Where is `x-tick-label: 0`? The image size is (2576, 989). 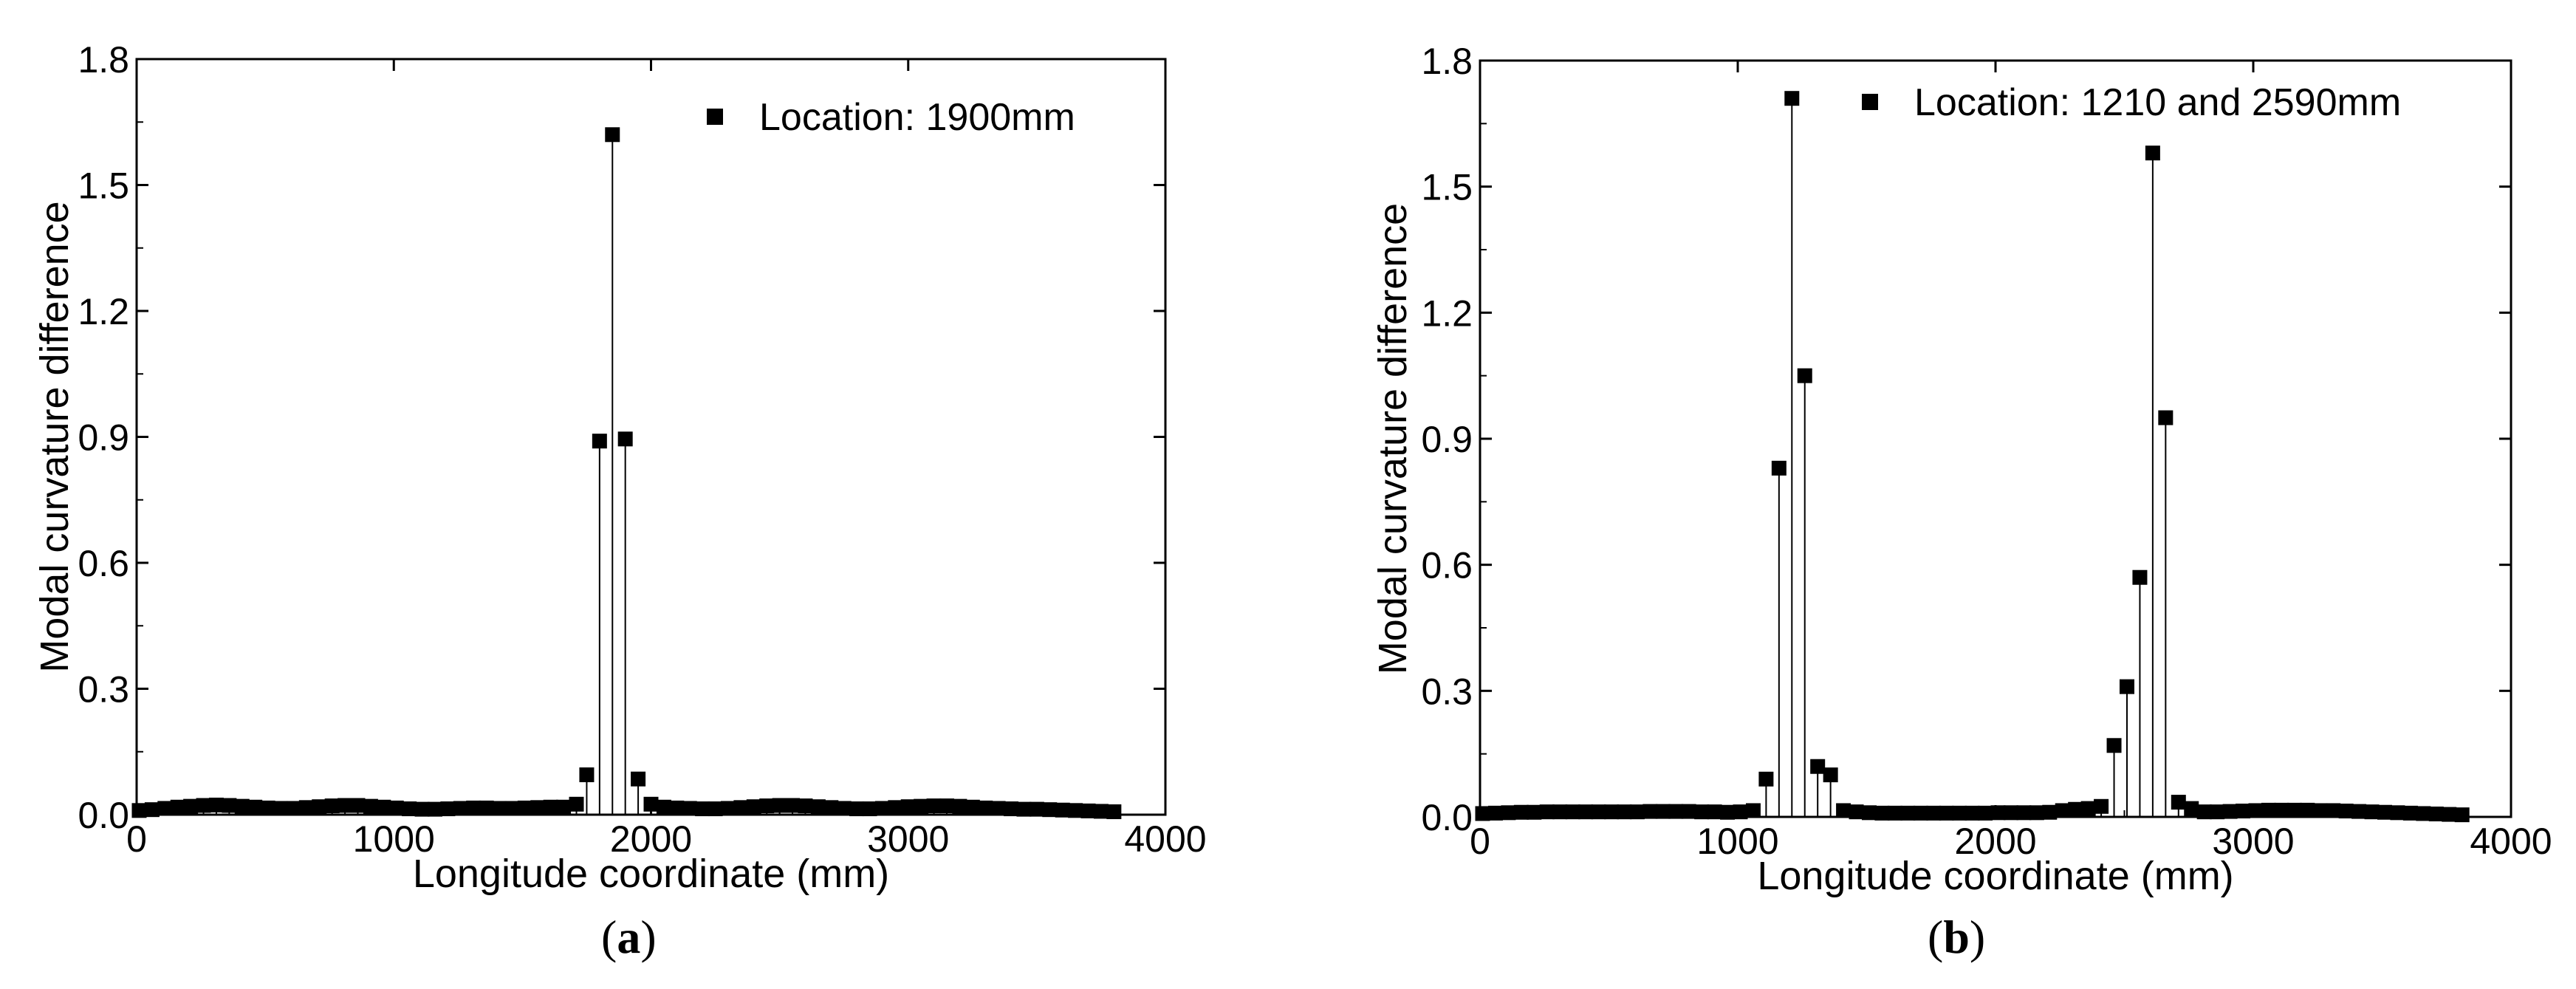 x-tick-label: 0 is located at coordinates (1480, 841).